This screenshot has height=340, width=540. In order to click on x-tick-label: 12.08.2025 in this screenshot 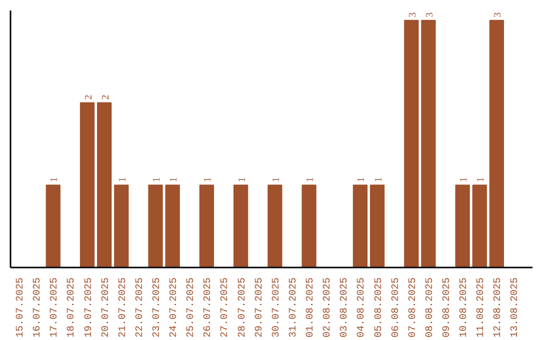, I will do `click(498, 307)`.